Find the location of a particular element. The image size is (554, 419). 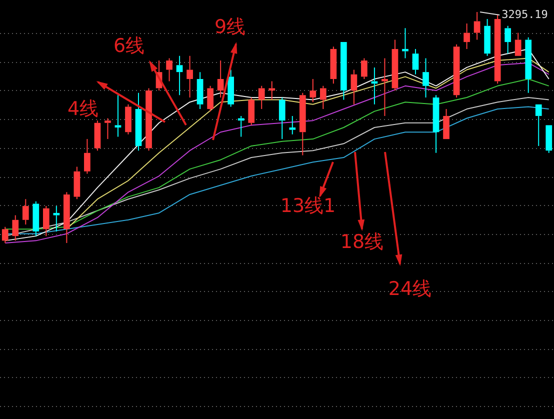

annotation: 13线1 is located at coordinates (308, 205).